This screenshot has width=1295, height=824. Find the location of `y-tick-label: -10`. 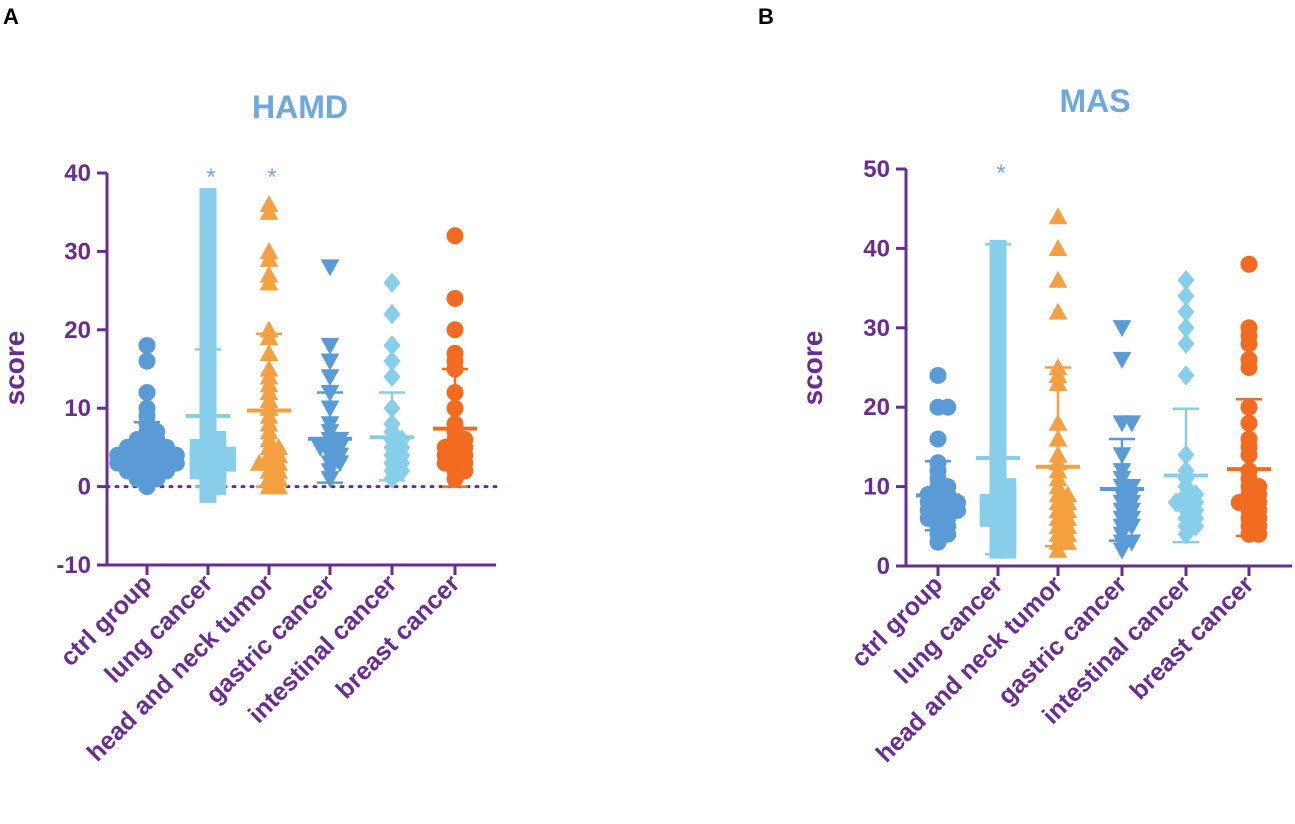

y-tick-label: -10 is located at coordinates (73, 565).